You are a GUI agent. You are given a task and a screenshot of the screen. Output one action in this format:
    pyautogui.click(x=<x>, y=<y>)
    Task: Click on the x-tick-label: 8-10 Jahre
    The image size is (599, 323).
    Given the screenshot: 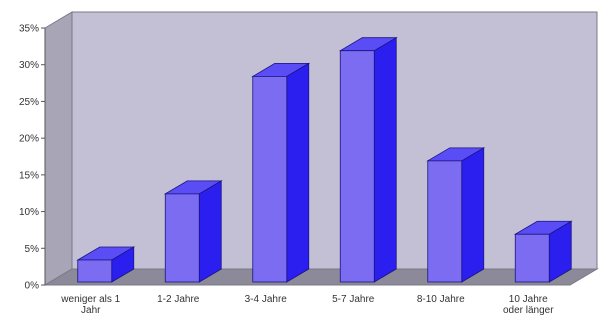 What is the action you would take?
    pyautogui.click(x=441, y=299)
    